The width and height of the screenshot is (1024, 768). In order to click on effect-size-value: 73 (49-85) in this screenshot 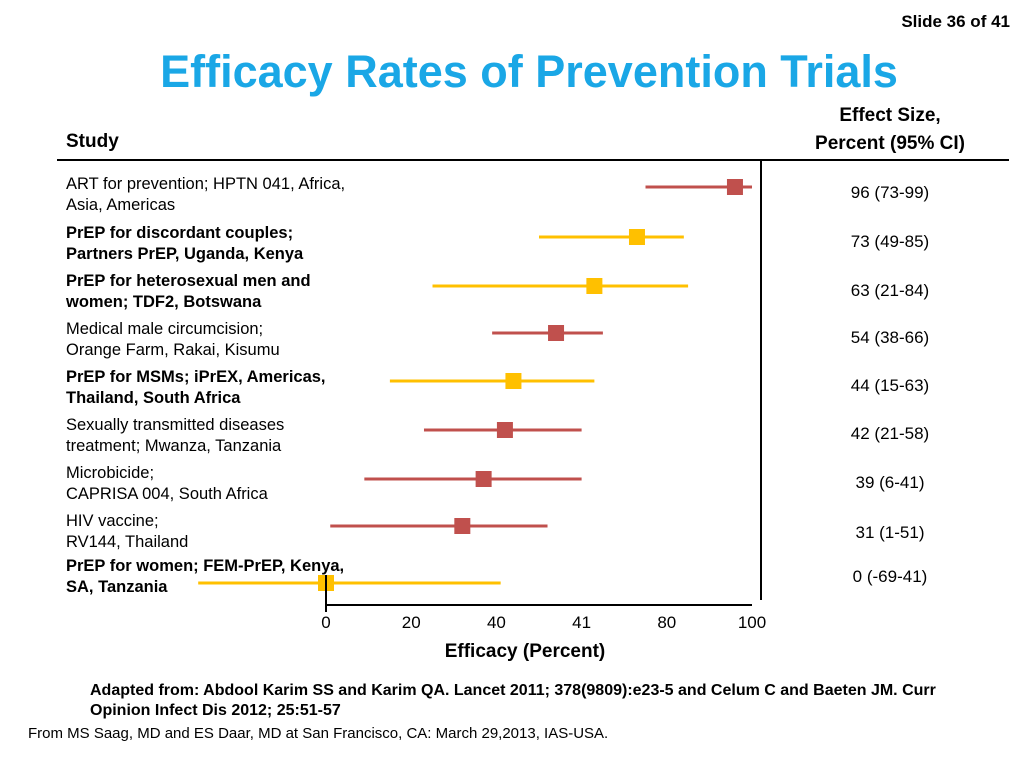, I will do `click(890, 241)`.